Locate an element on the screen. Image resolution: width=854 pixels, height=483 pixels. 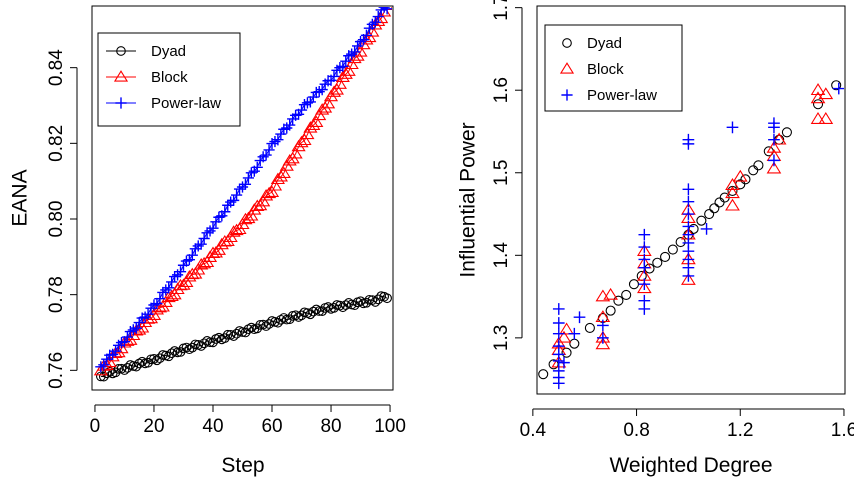
y-tick-label: 0.82 is located at coordinates (56, 143).